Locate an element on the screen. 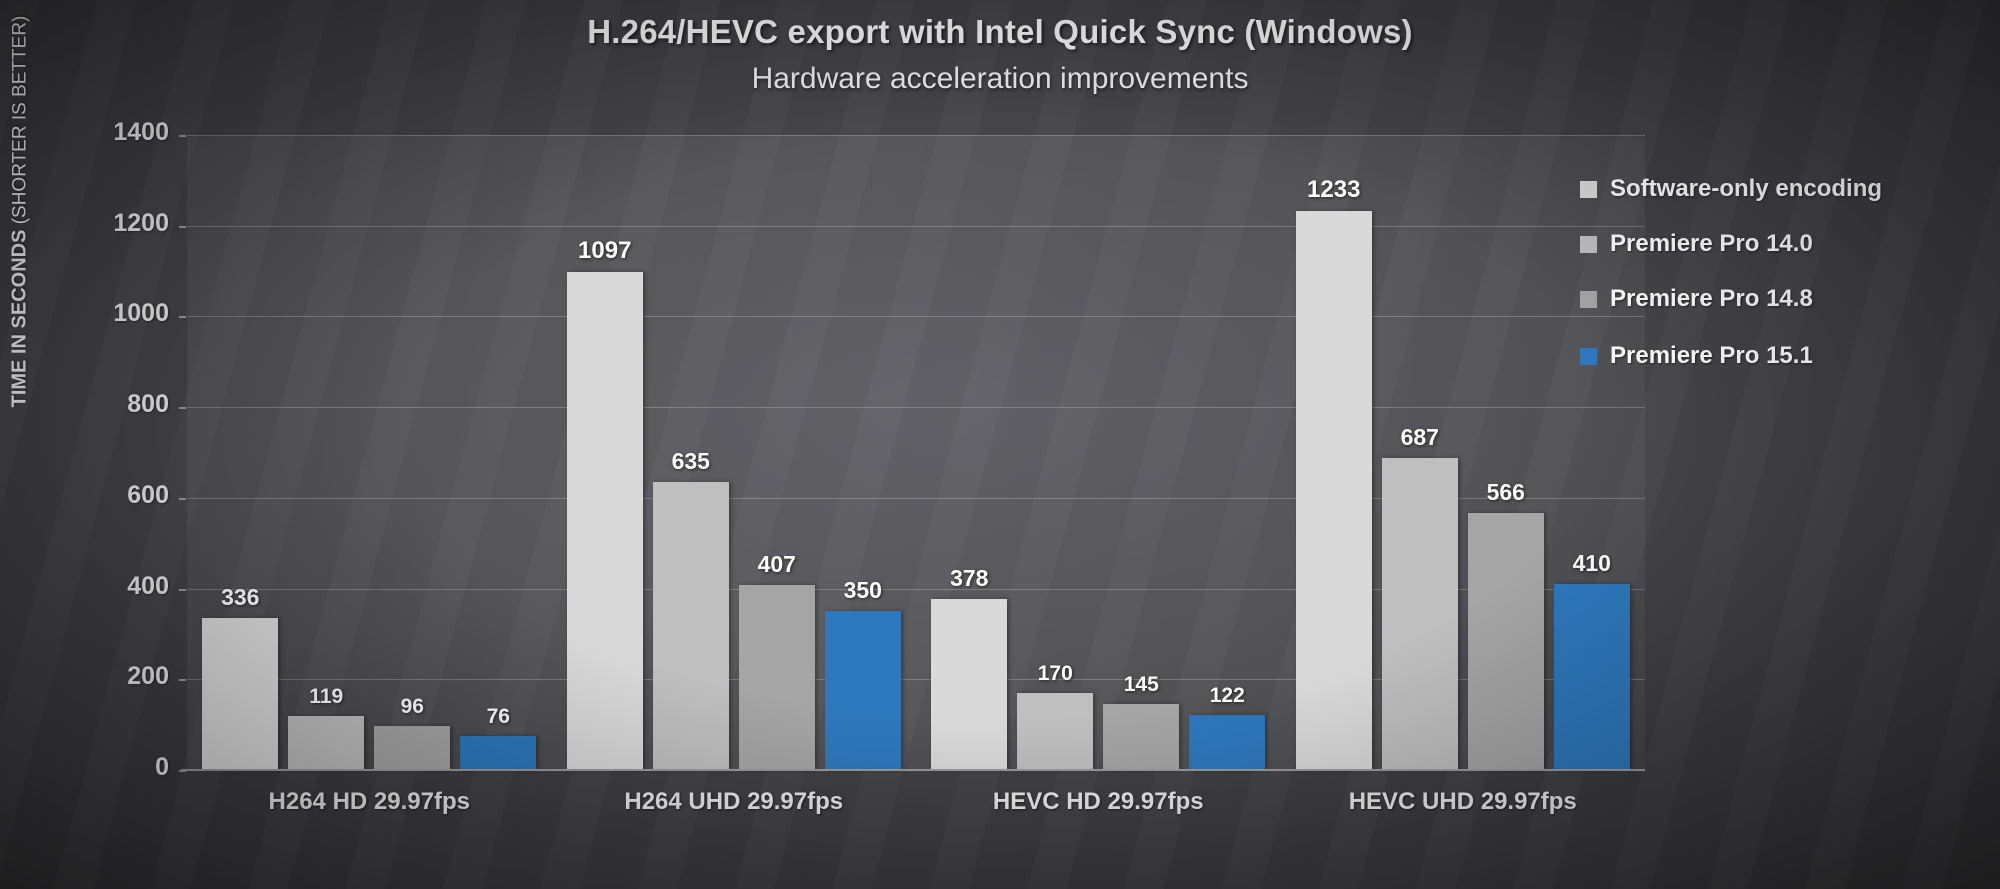 The height and width of the screenshot is (889, 2000). legend-label: Premiere Pro 14.8 is located at coordinates (1711, 298).